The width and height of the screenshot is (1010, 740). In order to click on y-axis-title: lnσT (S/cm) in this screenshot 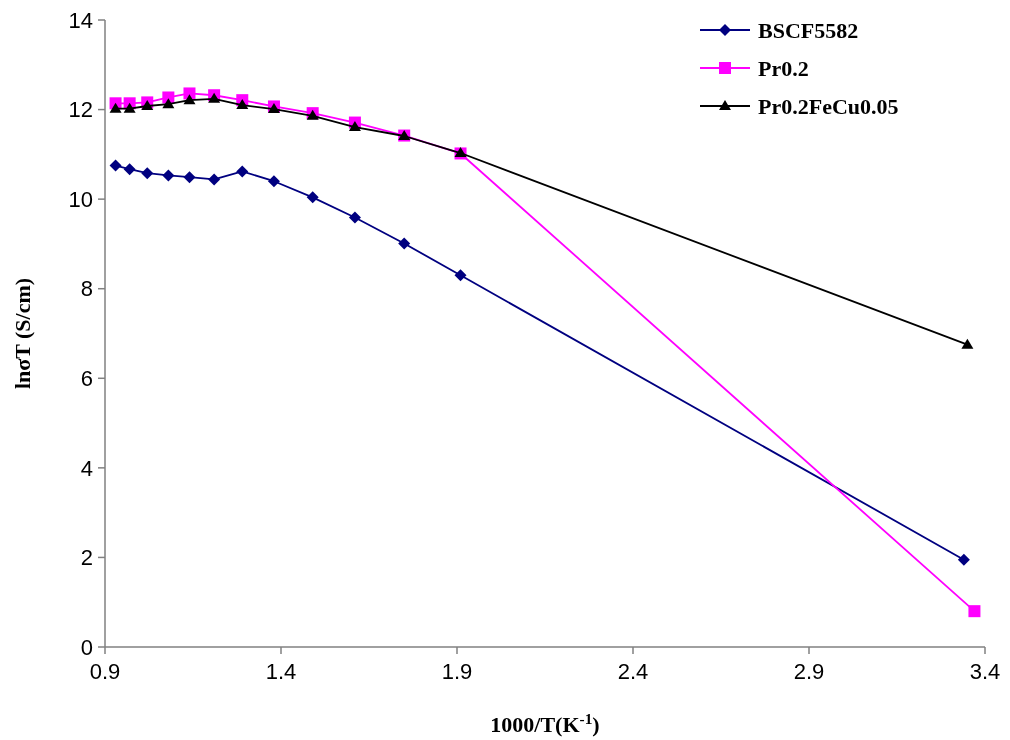, I will do `click(22, 333)`.